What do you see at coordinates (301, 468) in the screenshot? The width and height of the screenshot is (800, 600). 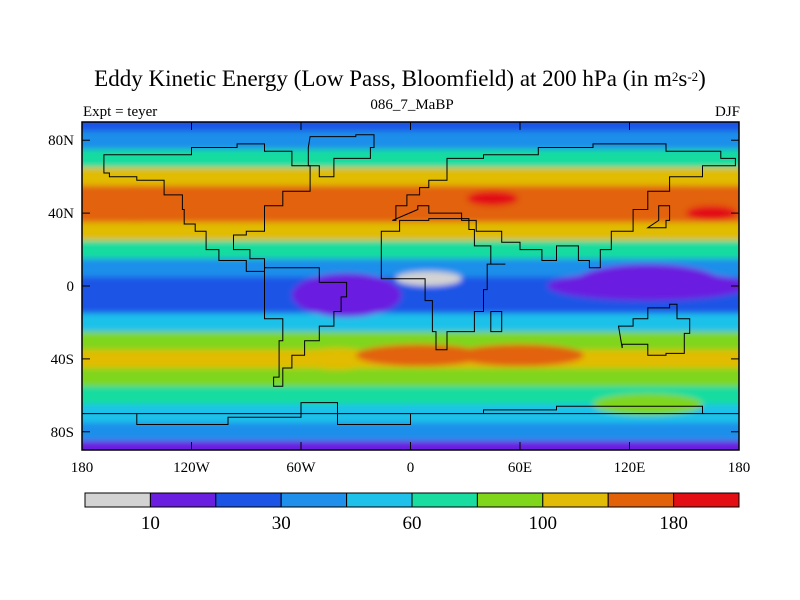 I see `x-tick-label: 60W` at bounding box center [301, 468].